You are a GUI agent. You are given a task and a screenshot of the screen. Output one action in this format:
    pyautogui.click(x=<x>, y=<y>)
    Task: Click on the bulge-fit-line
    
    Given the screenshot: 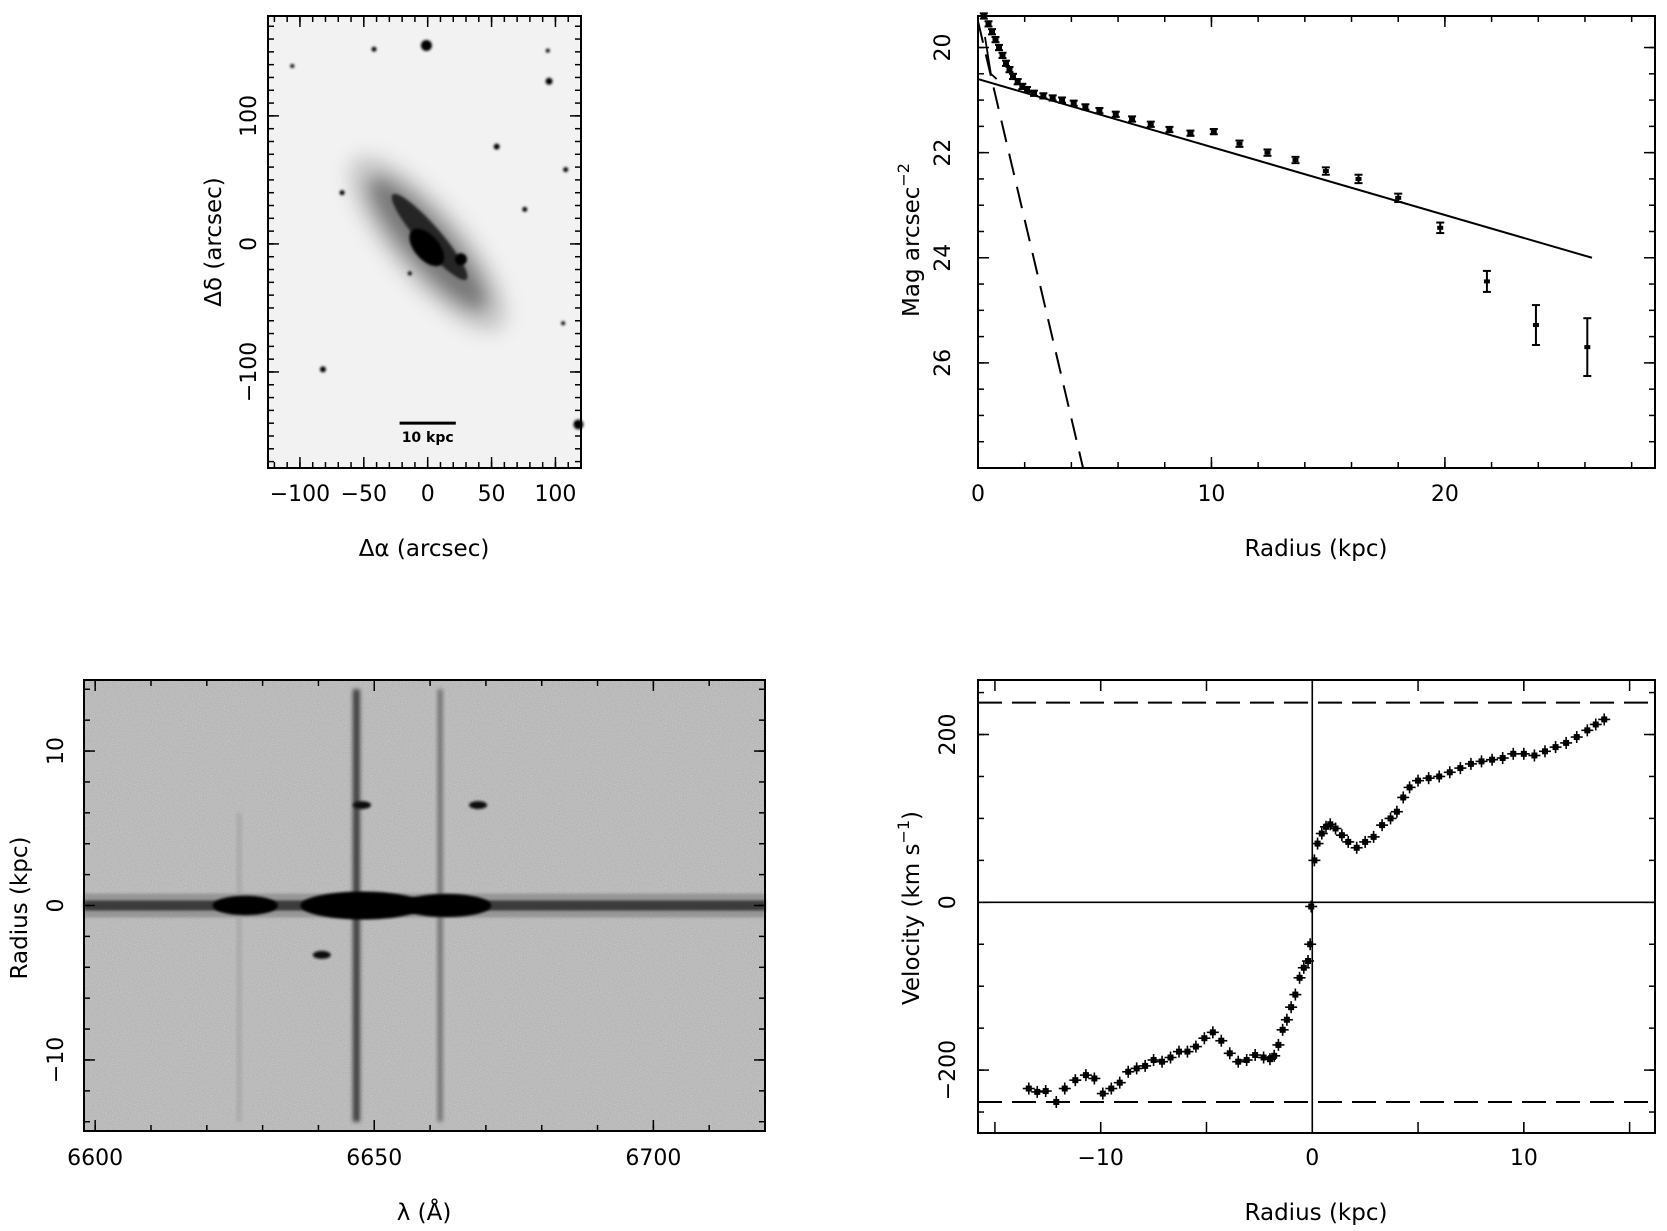 What is the action you would take?
    pyautogui.click(x=1031, y=245)
    